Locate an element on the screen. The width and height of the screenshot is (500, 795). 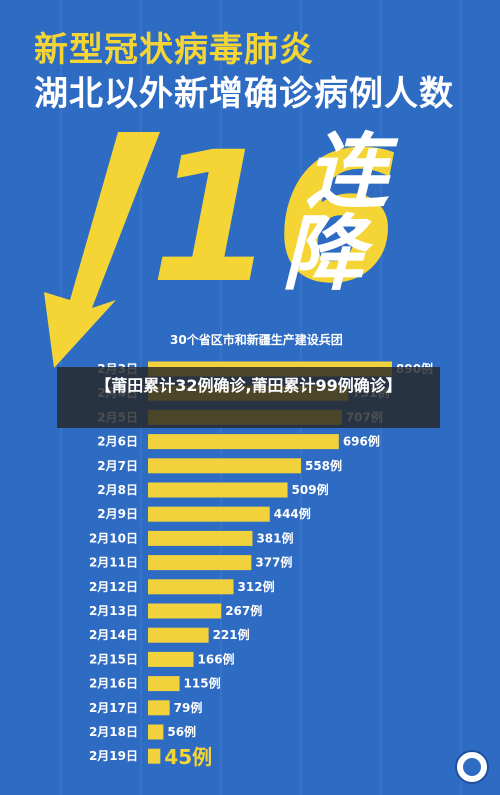
emblem-icon is located at coordinates (472, 767).